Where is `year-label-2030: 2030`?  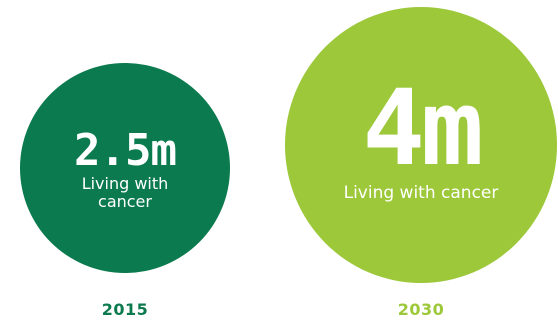
year-label-2030: 2030 is located at coordinates (421, 309).